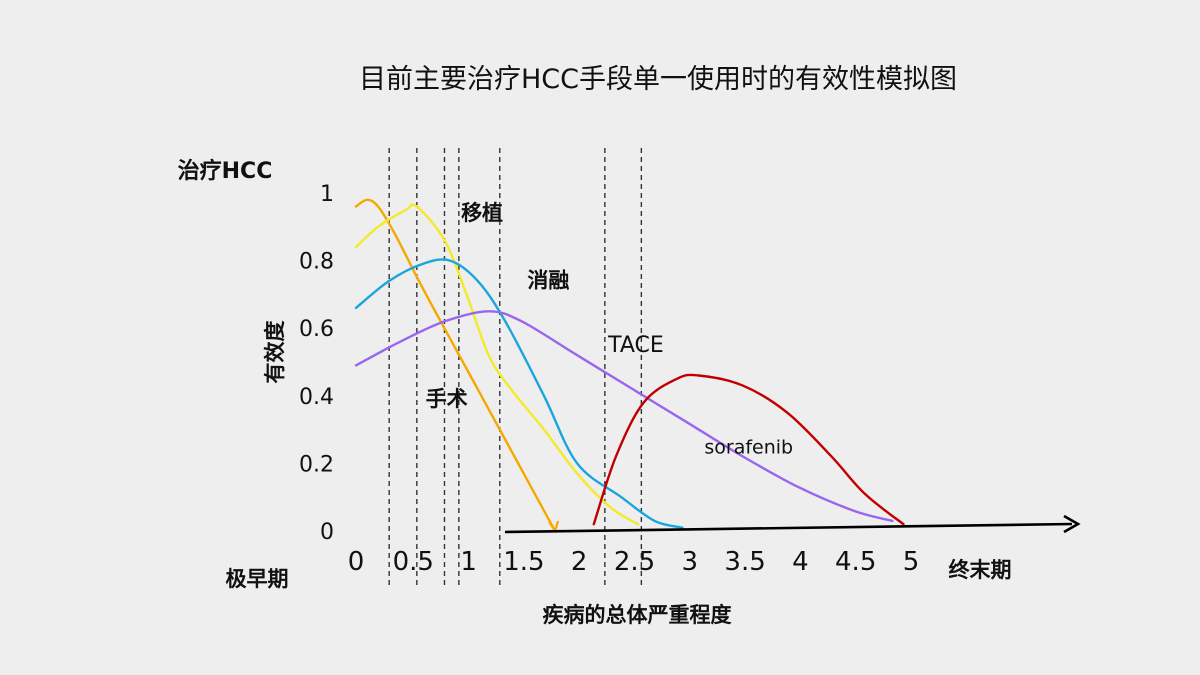  Describe the element at coordinates (635, 345) in the screenshot. I see `series-label-2: TACE` at that location.